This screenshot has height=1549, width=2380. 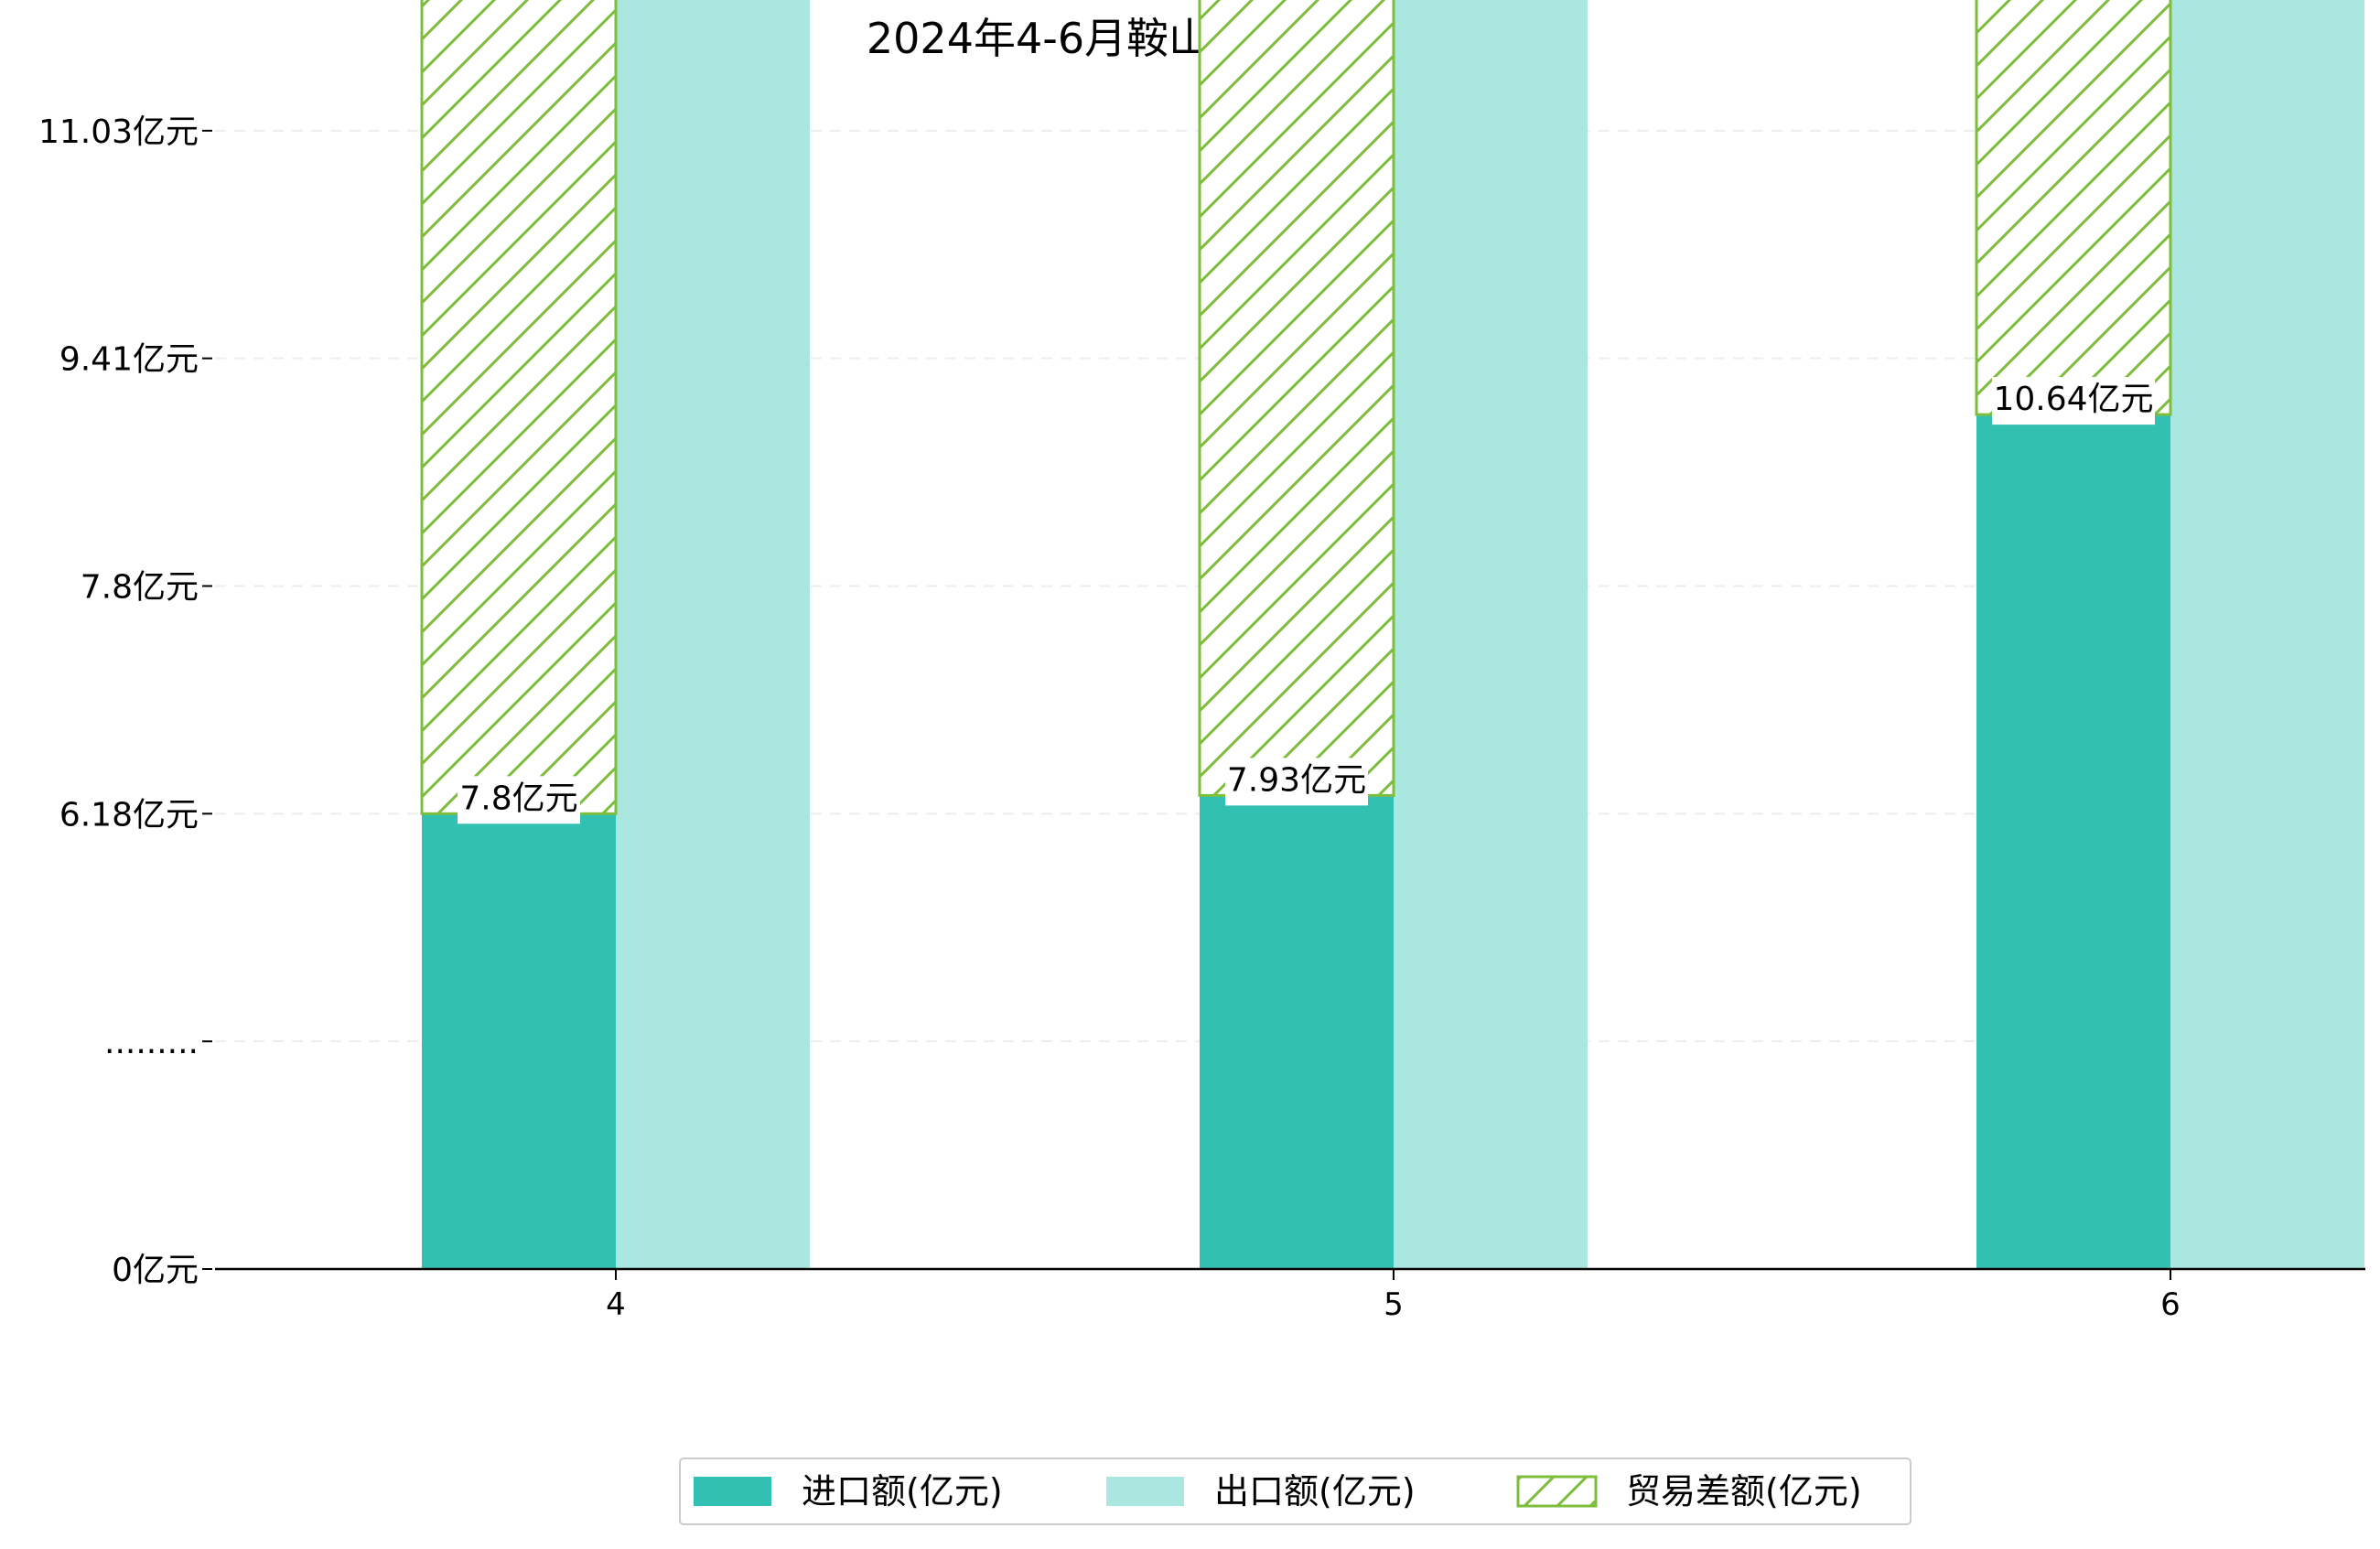 I want to click on legend: 进口额(亿元) 出口额(亿元) 贸易差额(亿元), so click(x=1295, y=1491).